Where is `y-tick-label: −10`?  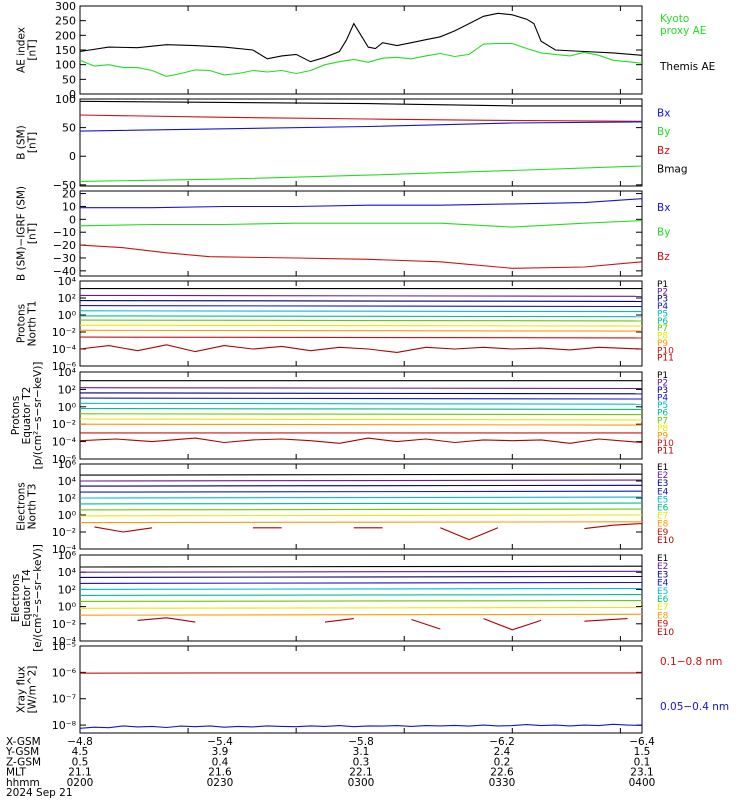
y-tick-label: −10 is located at coordinates (64, 232).